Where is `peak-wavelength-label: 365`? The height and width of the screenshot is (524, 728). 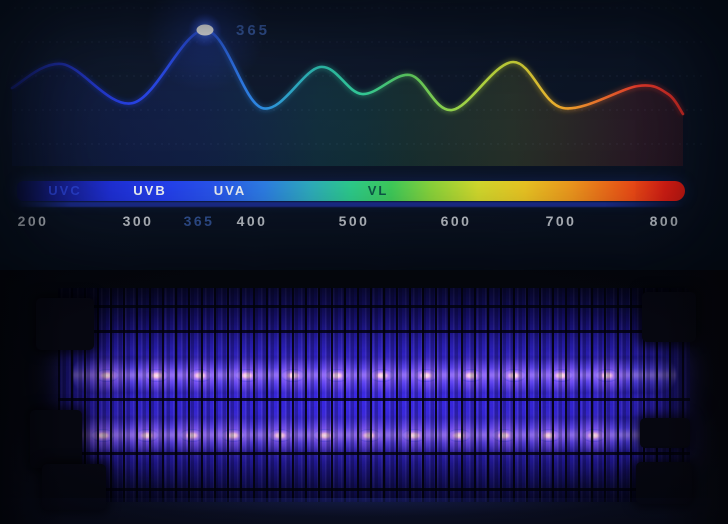
peak-wavelength-label: 365 is located at coordinates (253, 30).